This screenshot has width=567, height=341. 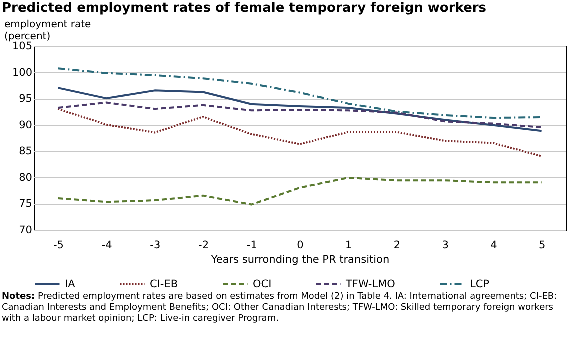 I want to click on legend-label: LCP, so click(x=480, y=284).